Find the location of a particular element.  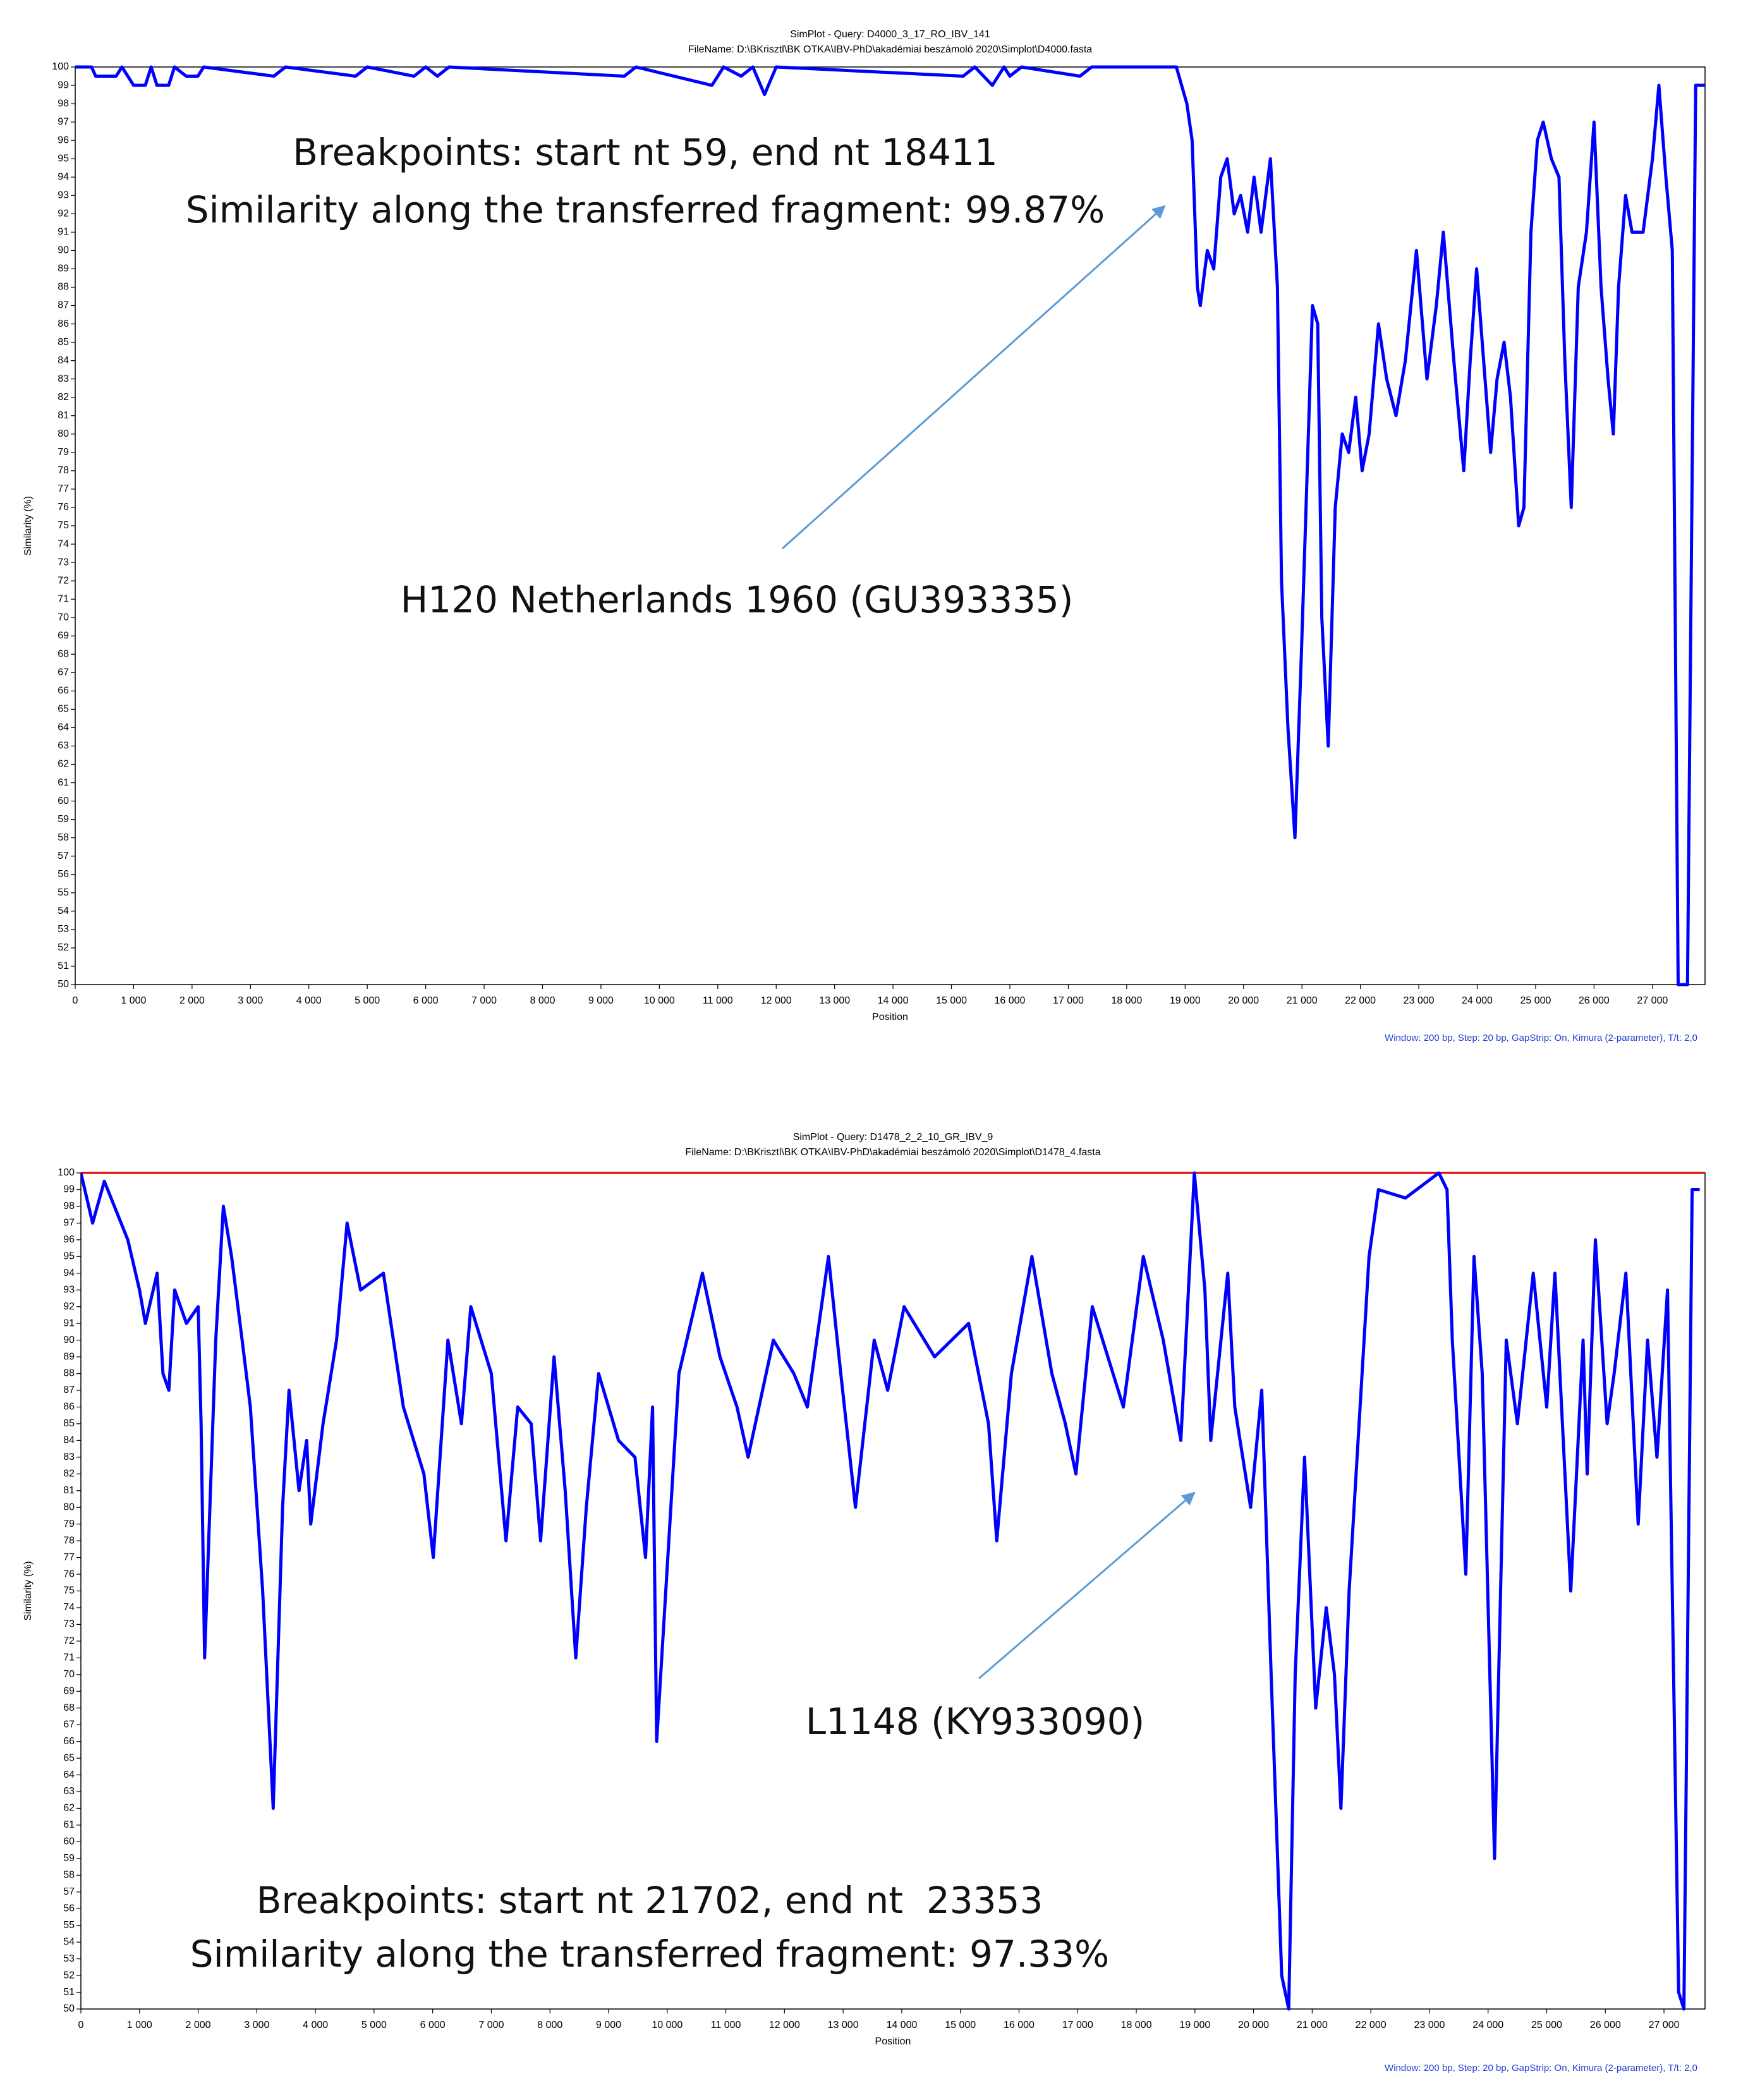

annotation: H120 Netherlands 1960 (GU393335) is located at coordinates (737, 599).